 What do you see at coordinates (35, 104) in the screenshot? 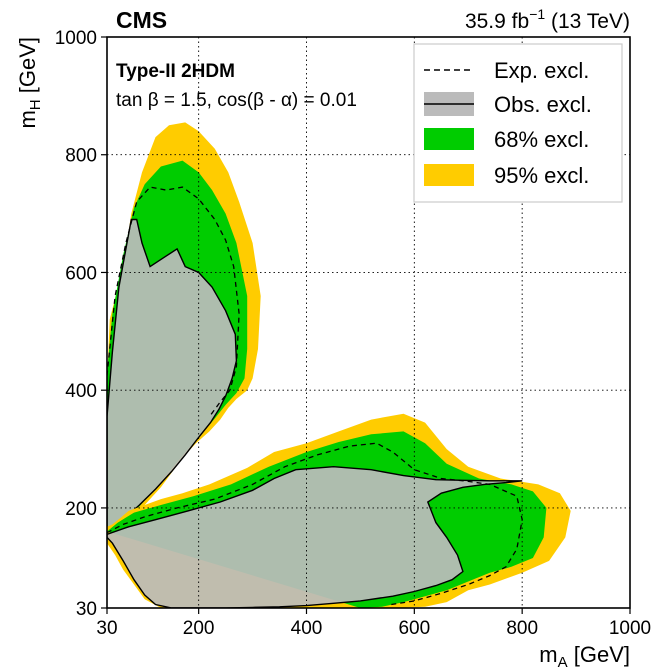
I see `y-axis-label-sub: H` at bounding box center [35, 104].